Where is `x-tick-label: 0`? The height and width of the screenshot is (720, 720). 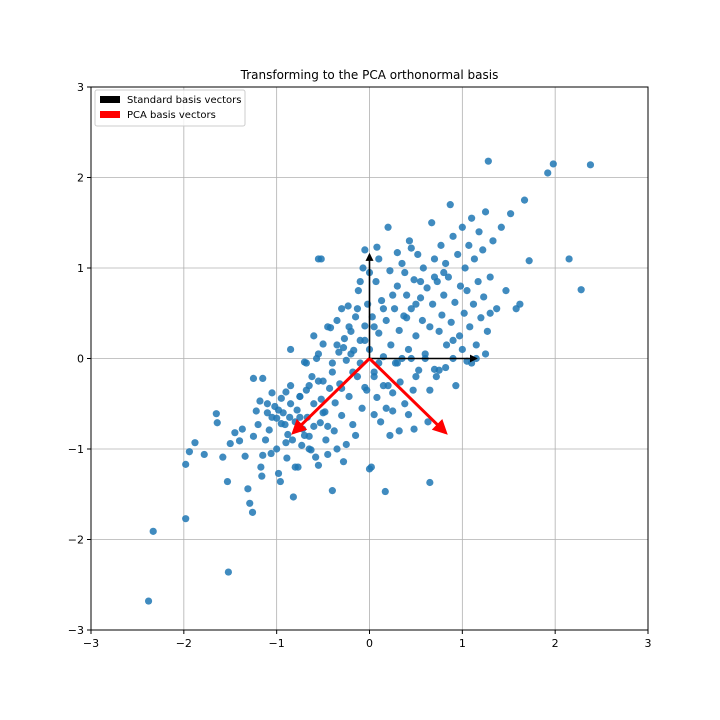 x-tick-label: 0 is located at coordinates (369, 643).